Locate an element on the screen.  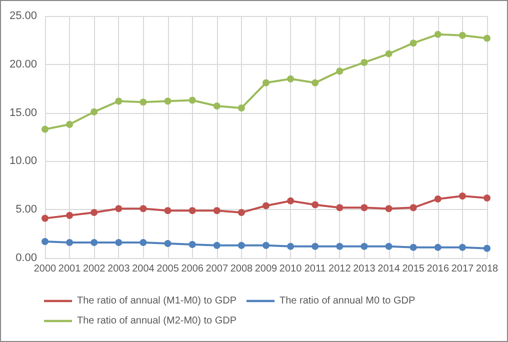
y-tick-label: 5.00 is located at coordinates (26, 210).